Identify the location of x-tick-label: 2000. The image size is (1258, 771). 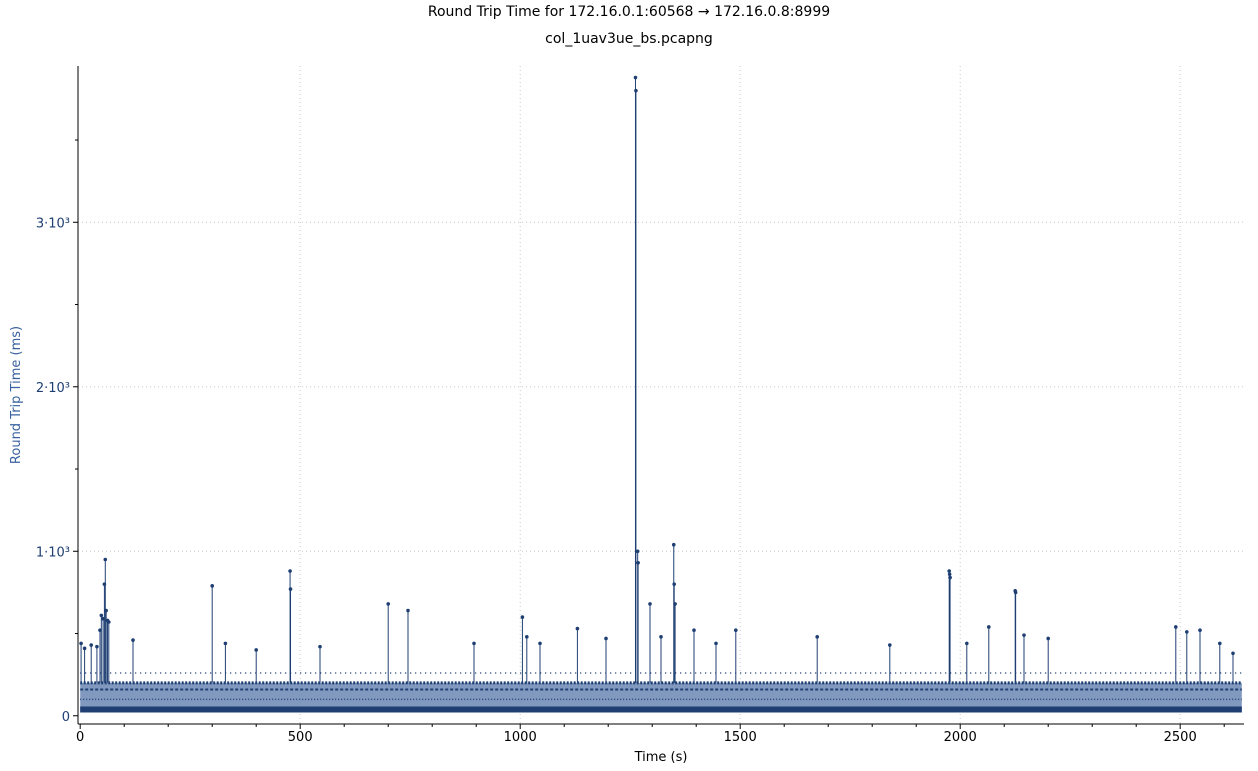
(960, 737).